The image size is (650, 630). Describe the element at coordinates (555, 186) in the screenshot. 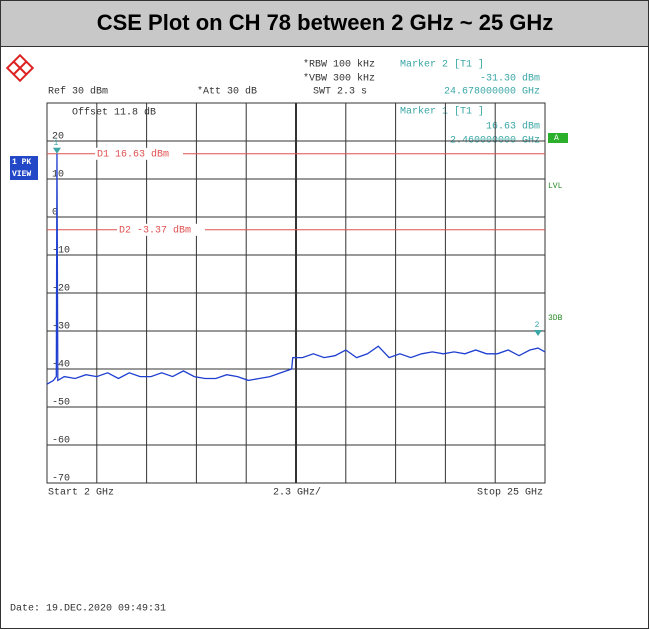

I see `side-label: LVL` at that location.